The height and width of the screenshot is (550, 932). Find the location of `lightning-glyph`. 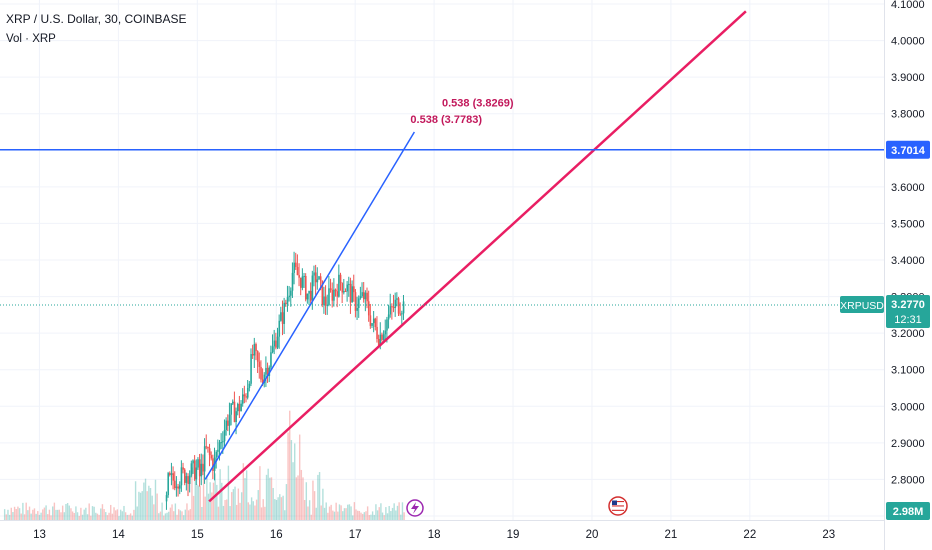

lightning-glyph is located at coordinates (415, 508).